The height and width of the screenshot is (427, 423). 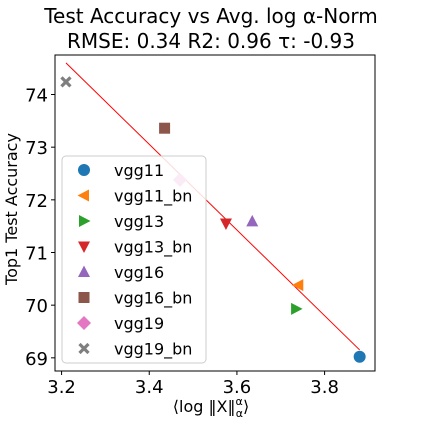 I want to click on data-point-vgg13, so click(x=297, y=308).